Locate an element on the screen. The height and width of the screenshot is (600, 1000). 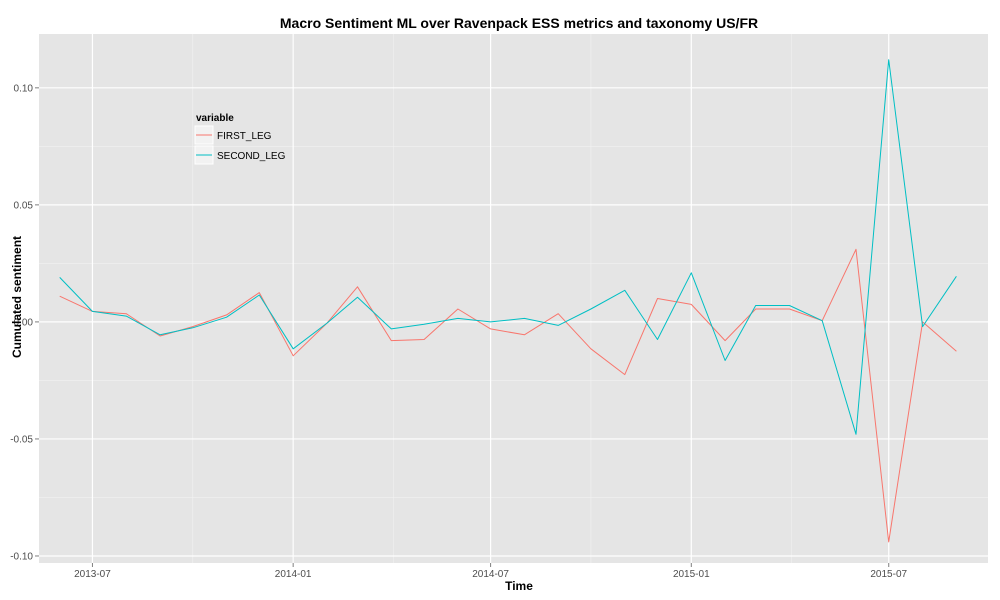
y-tick-label: 0.10 is located at coordinates (24, 88).